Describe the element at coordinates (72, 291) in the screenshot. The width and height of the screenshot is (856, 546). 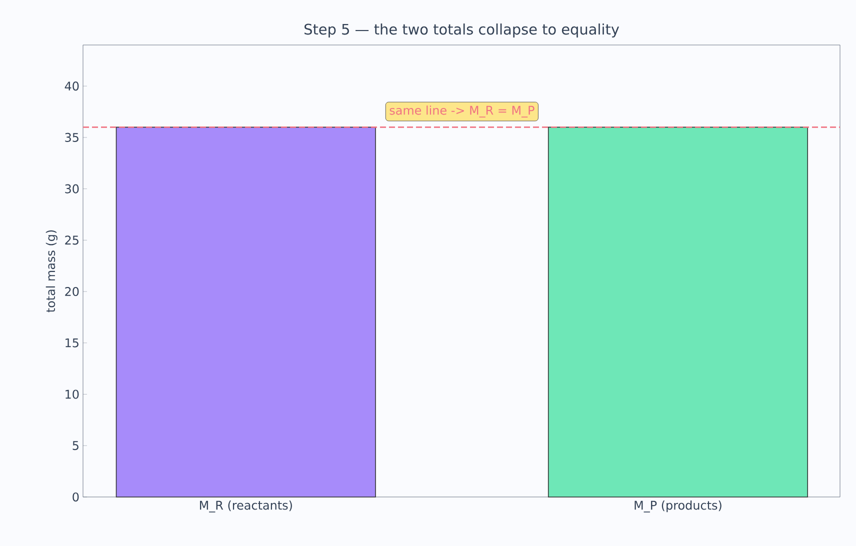
I see `y-tick-label: 20` at that location.